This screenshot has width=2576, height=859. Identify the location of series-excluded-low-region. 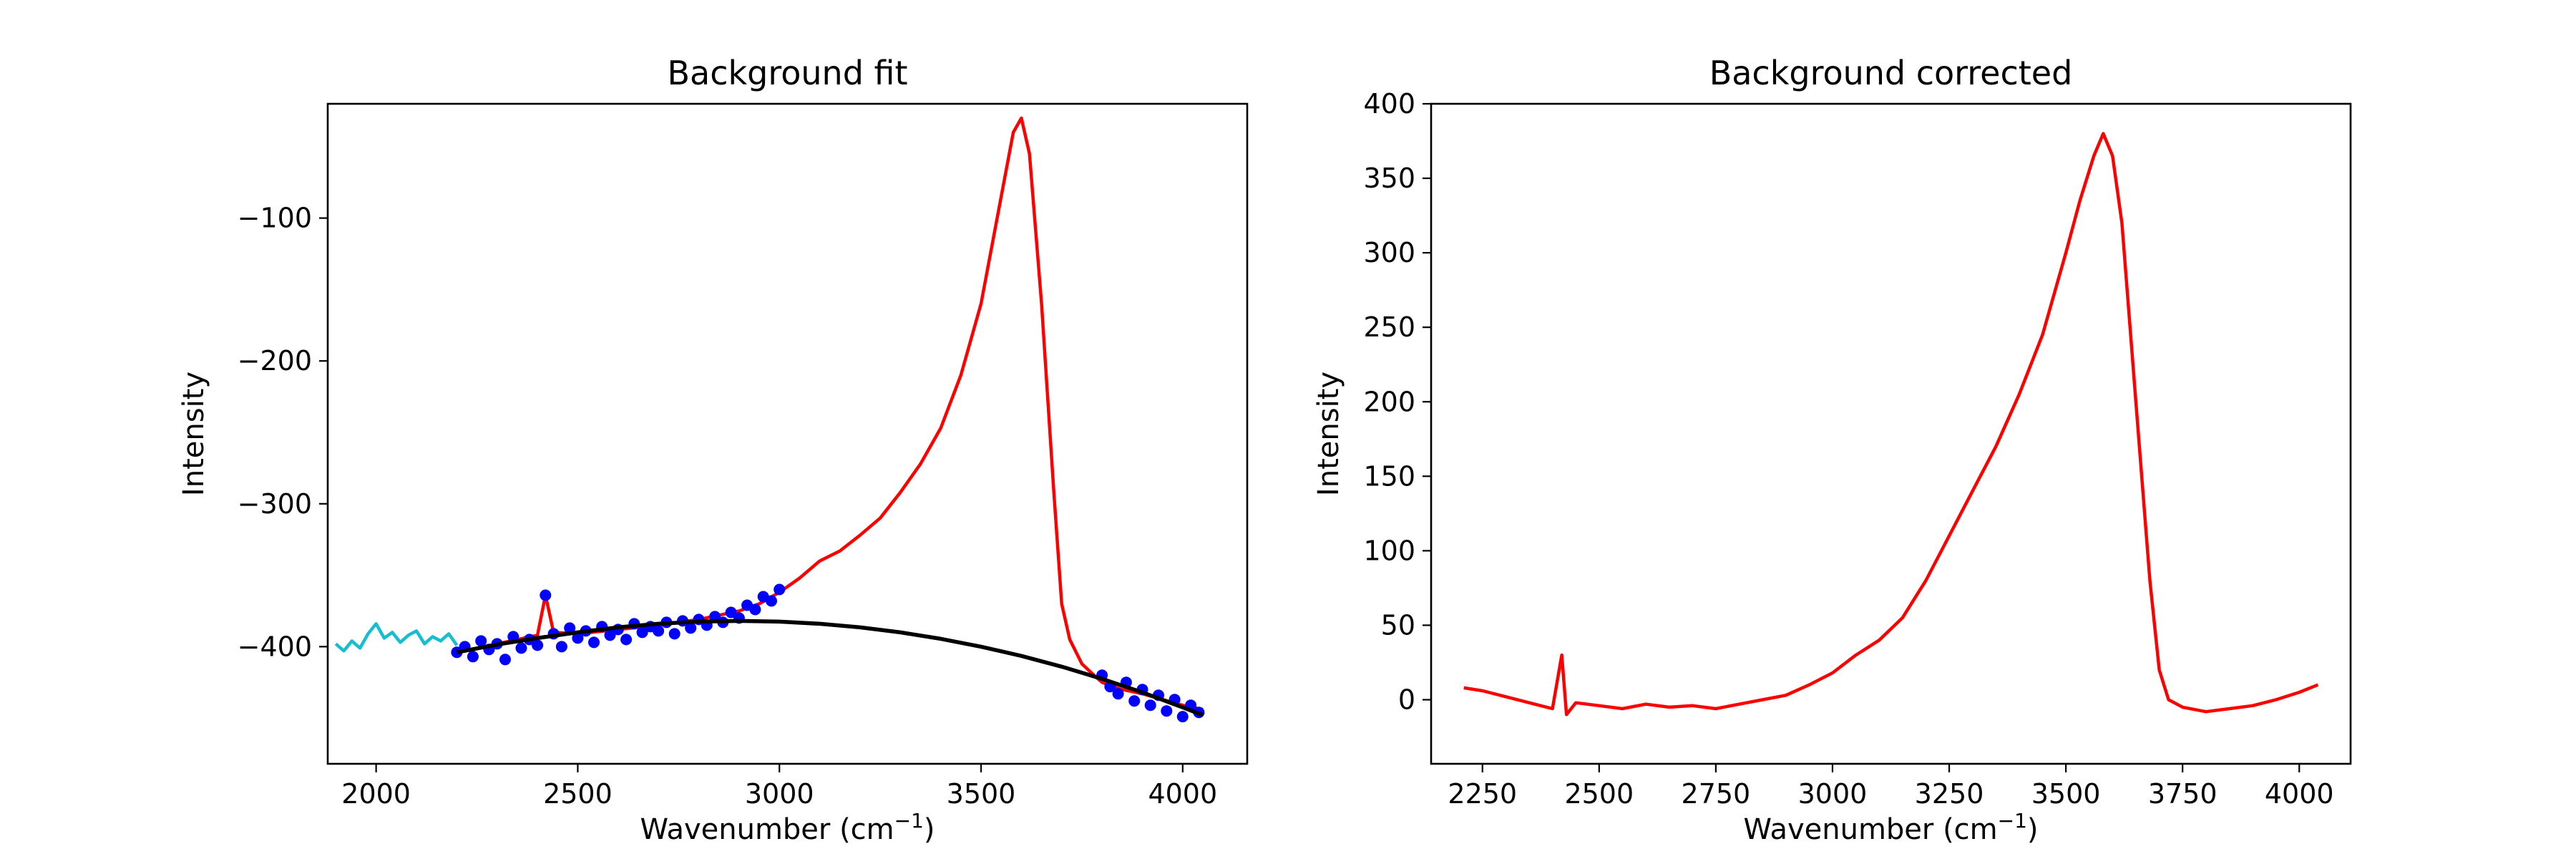
(396, 637).